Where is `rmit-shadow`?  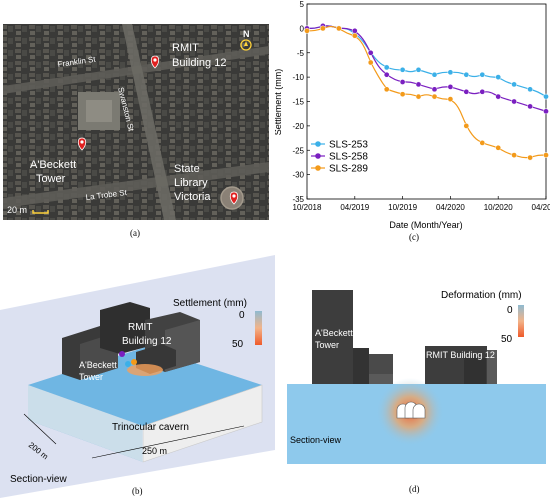 rmit-shadow is located at coordinates (475, 371).